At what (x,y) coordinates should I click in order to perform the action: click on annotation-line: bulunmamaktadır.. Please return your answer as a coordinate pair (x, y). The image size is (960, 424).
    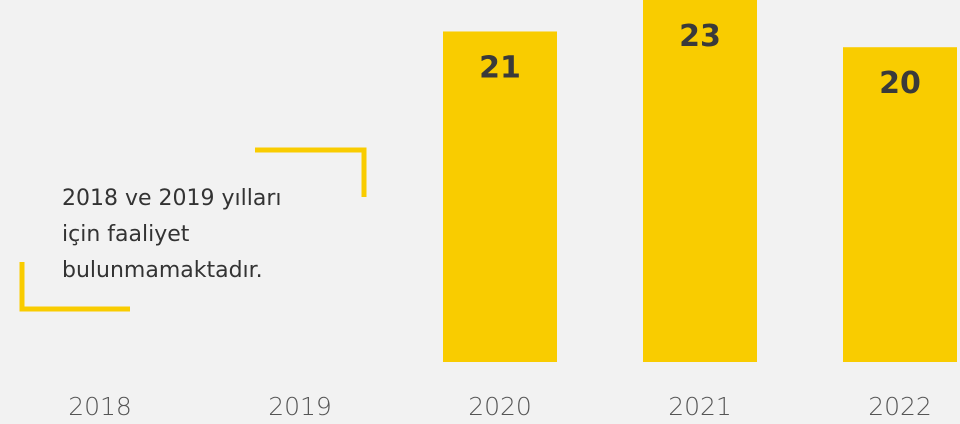
    Looking at the image, I should click on (162, 270).